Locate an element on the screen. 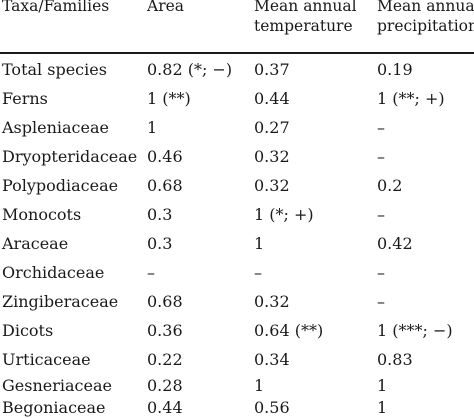 This screenshot has width=474, height=418. header-area: Area is located at coordinates (165, 8).